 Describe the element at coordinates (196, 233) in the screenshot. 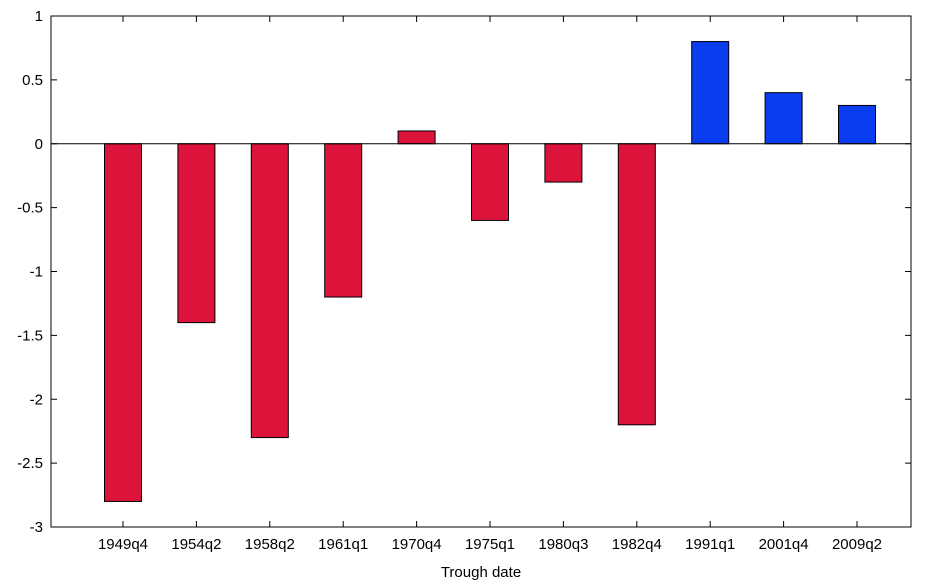

I see `bar-1954q2` at that location.